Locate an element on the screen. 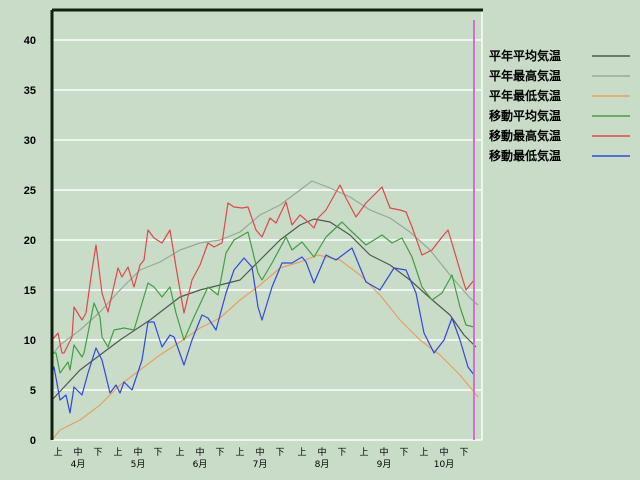 The image size is (640, 480). legend-label: 移動最高気温 is located at coordinates (525, 135).